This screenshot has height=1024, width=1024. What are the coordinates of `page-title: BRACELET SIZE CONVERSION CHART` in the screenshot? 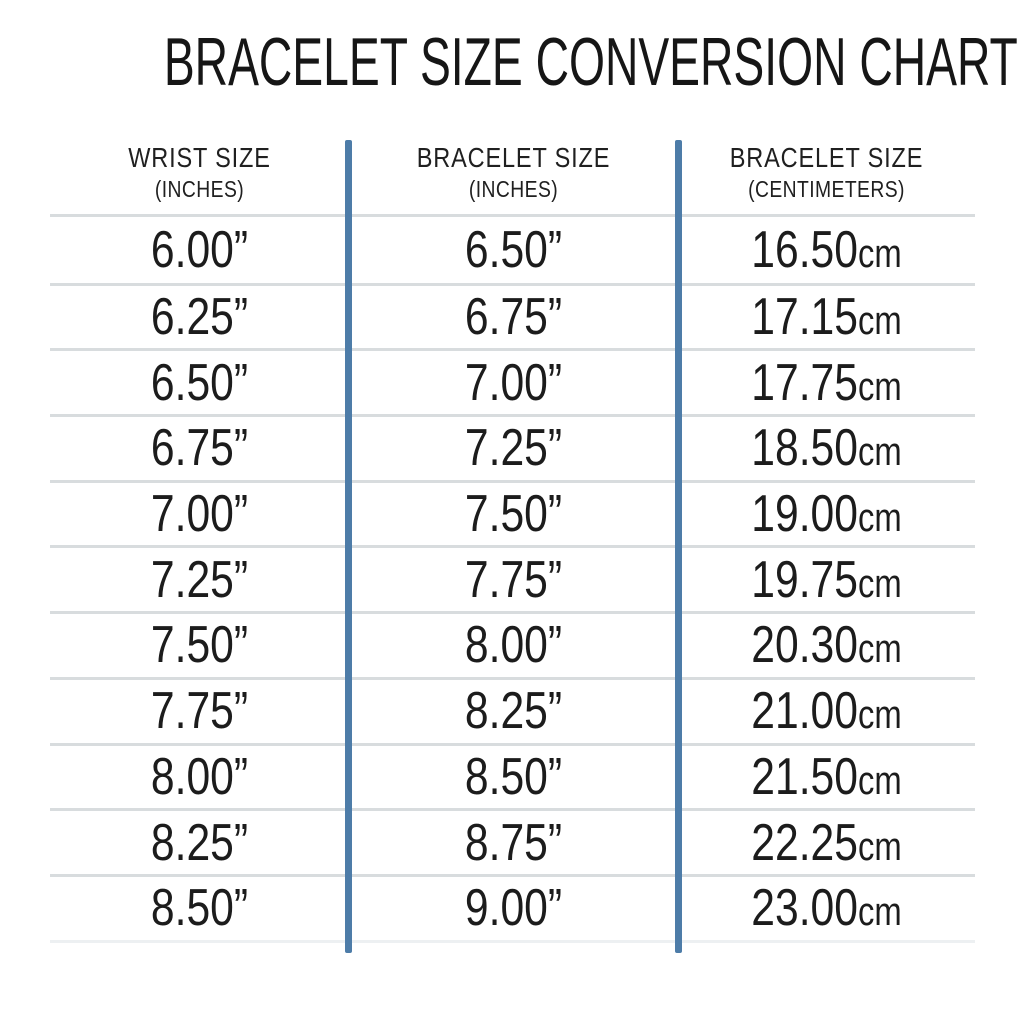 It's located at (590, 62).